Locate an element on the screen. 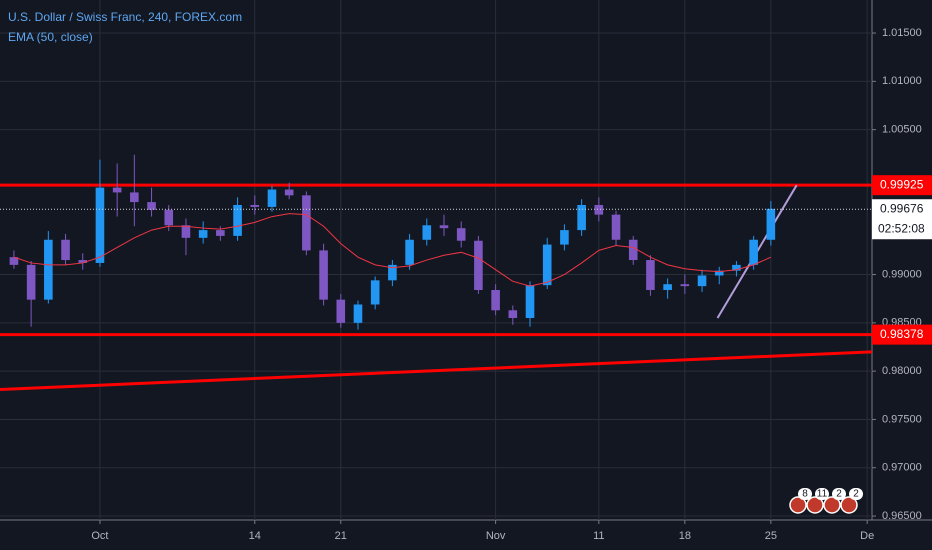  y-tick-label: 0.96500 is located at coordinates (902, 516).